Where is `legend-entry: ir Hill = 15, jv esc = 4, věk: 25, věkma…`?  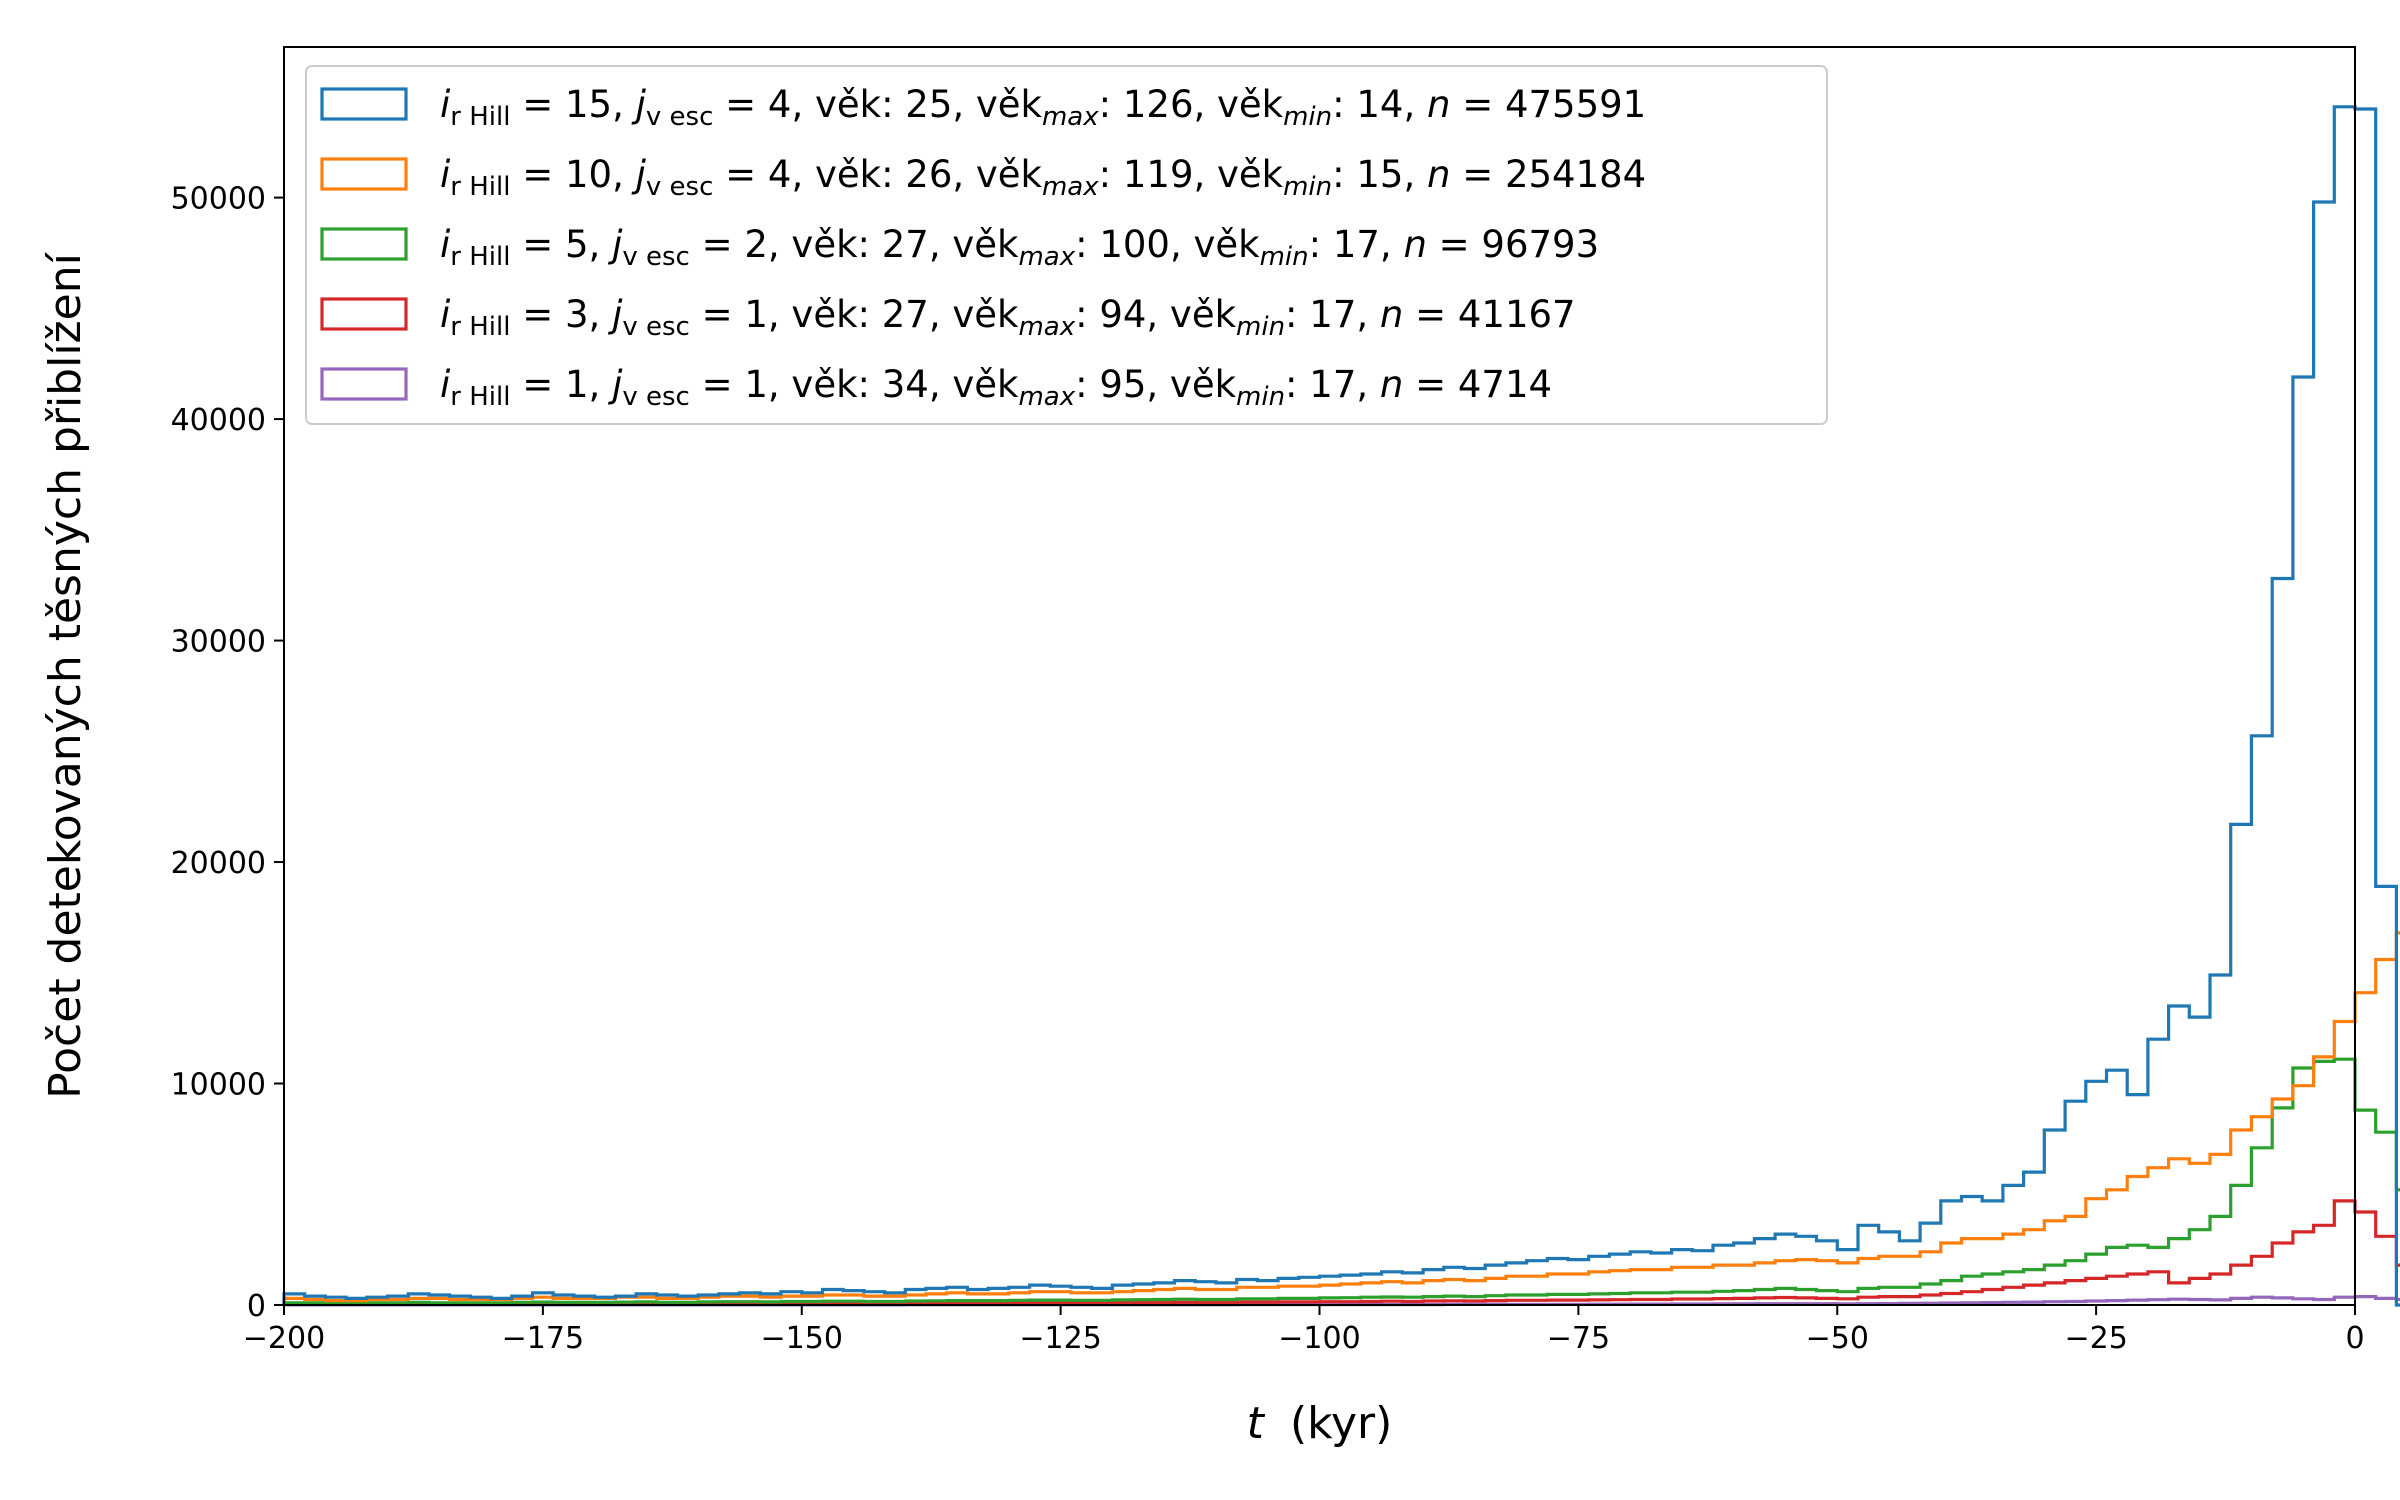 legend-entry: ir Hill = 15, jv esc = 4, věk: 25, věkma… is located at coordinates (1043, 107).